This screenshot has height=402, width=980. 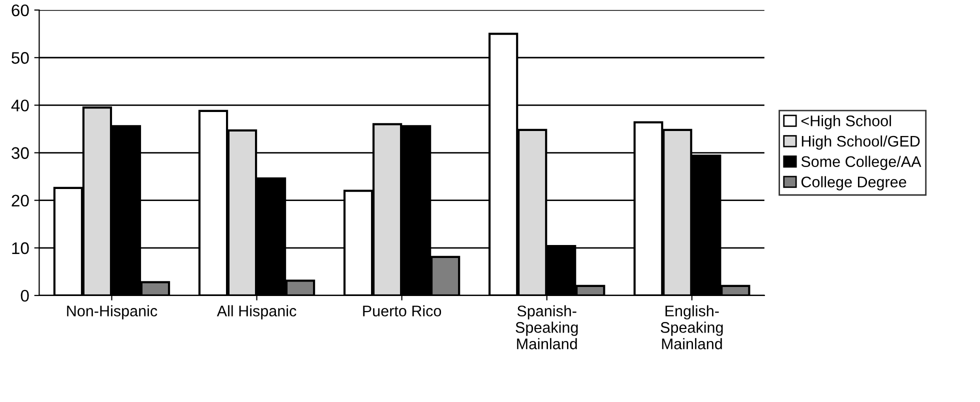 What do you see at coordinates (20, 153) in the screenshot?
I see `y-tick-label: 30` at bounding box center [20, 153].